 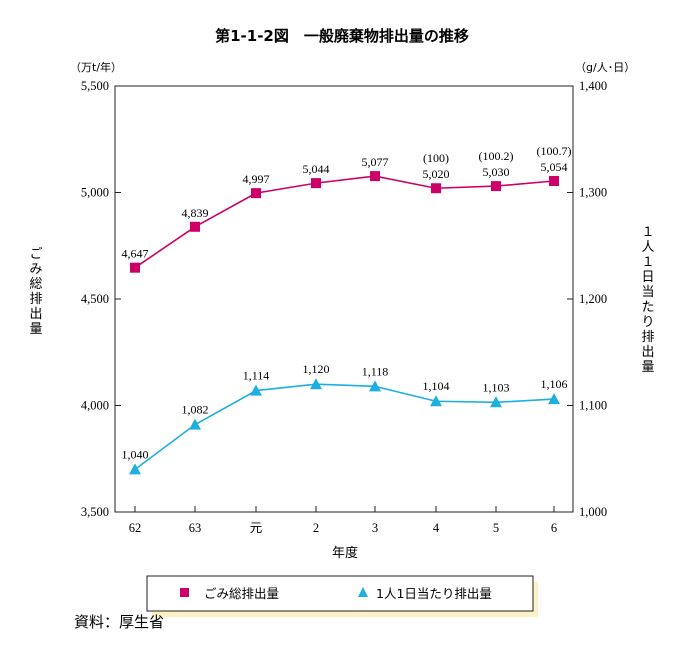 I want to click on x-tick-label: 6, so click(x=554, y=528).